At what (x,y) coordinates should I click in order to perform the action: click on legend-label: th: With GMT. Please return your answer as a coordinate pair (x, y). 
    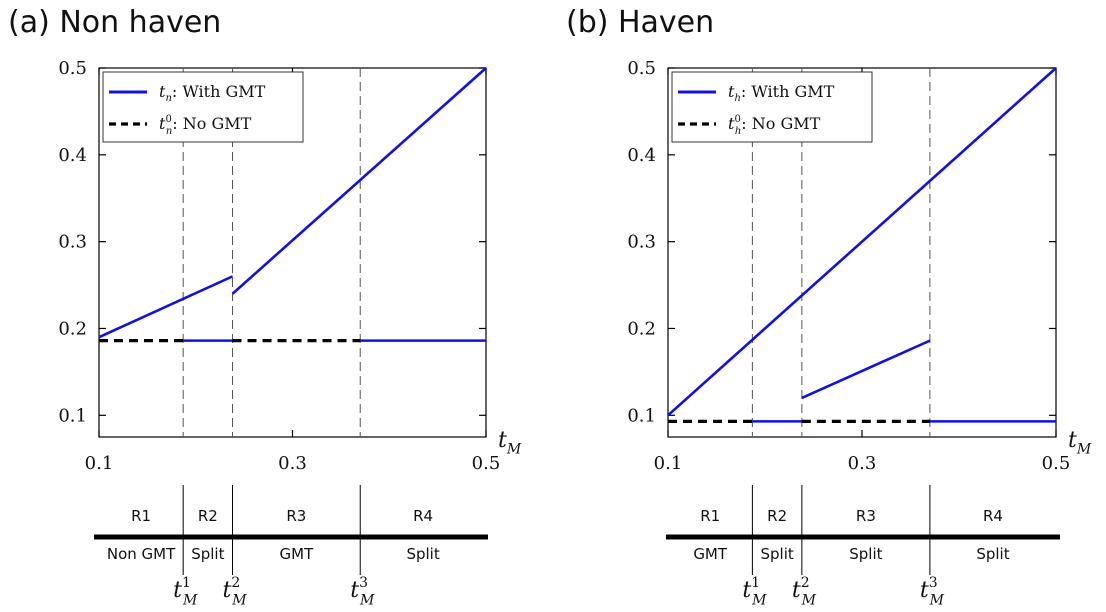
    Looking at the image, I should click on (781, 93).